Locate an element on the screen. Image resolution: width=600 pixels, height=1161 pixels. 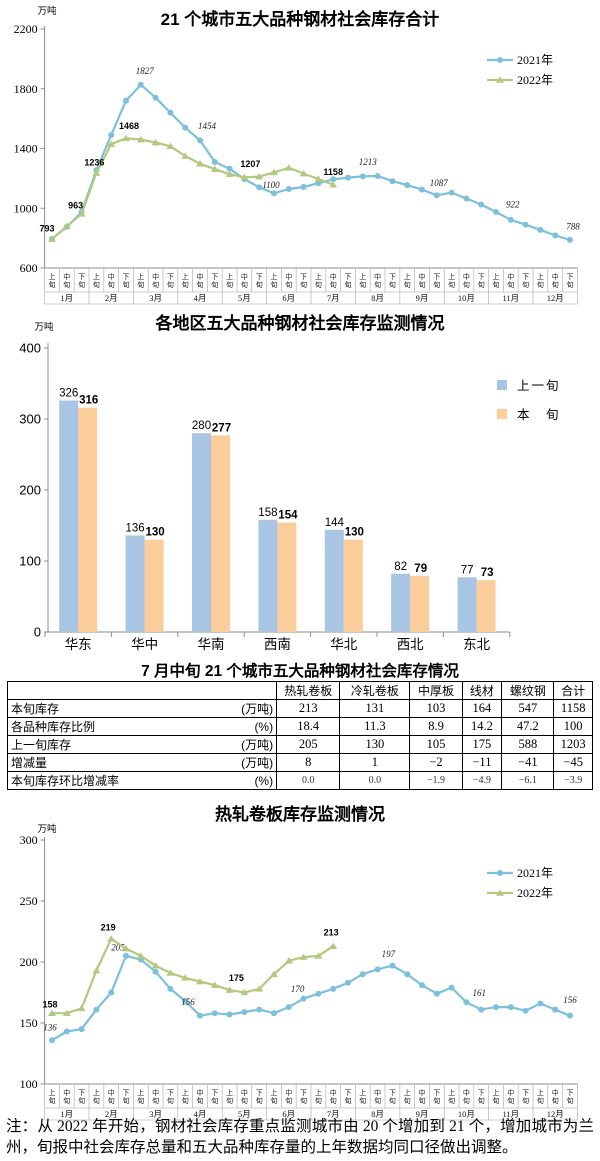
data-label: 1454 is located at coordinates (207, 126).